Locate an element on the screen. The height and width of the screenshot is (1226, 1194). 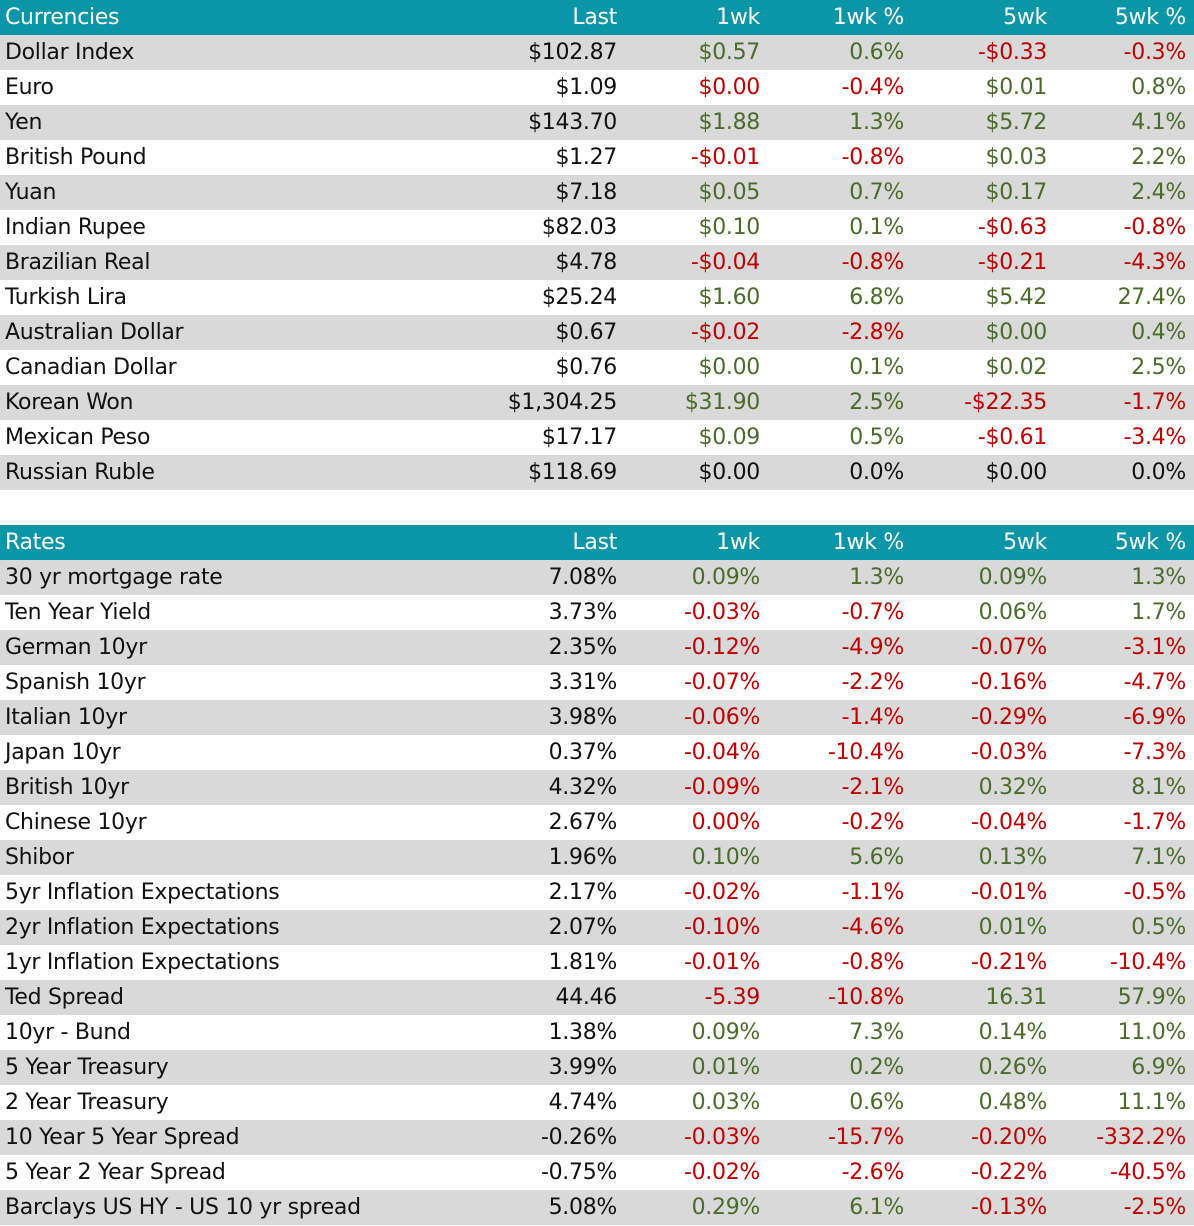
last-cell: 0.37% is located at coordinates (583, 752).